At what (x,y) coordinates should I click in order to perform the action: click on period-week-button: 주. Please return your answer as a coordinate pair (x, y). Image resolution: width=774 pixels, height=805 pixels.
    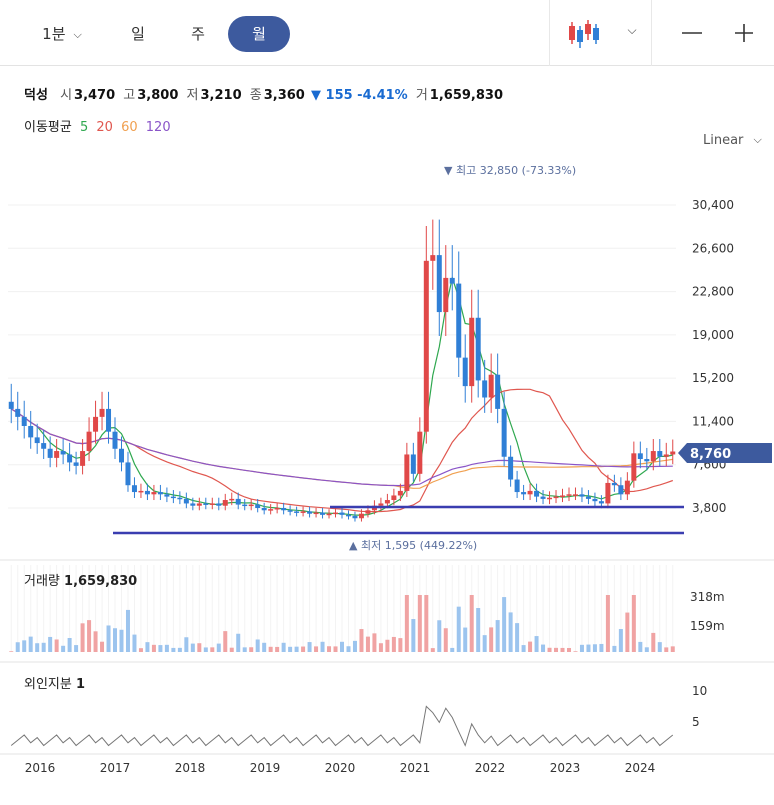
    Looking at the image, I should click on (198, 34).